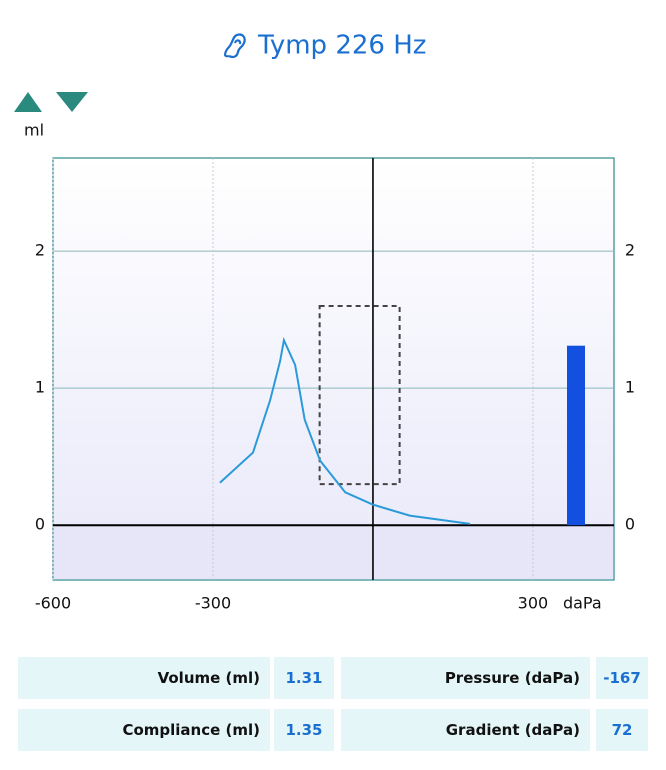 This screenshot has width=666, height=770. Describe the element at coordinates (465, 678) in the screenshot. I see `result-label: Pressure (daPa)` at that location.